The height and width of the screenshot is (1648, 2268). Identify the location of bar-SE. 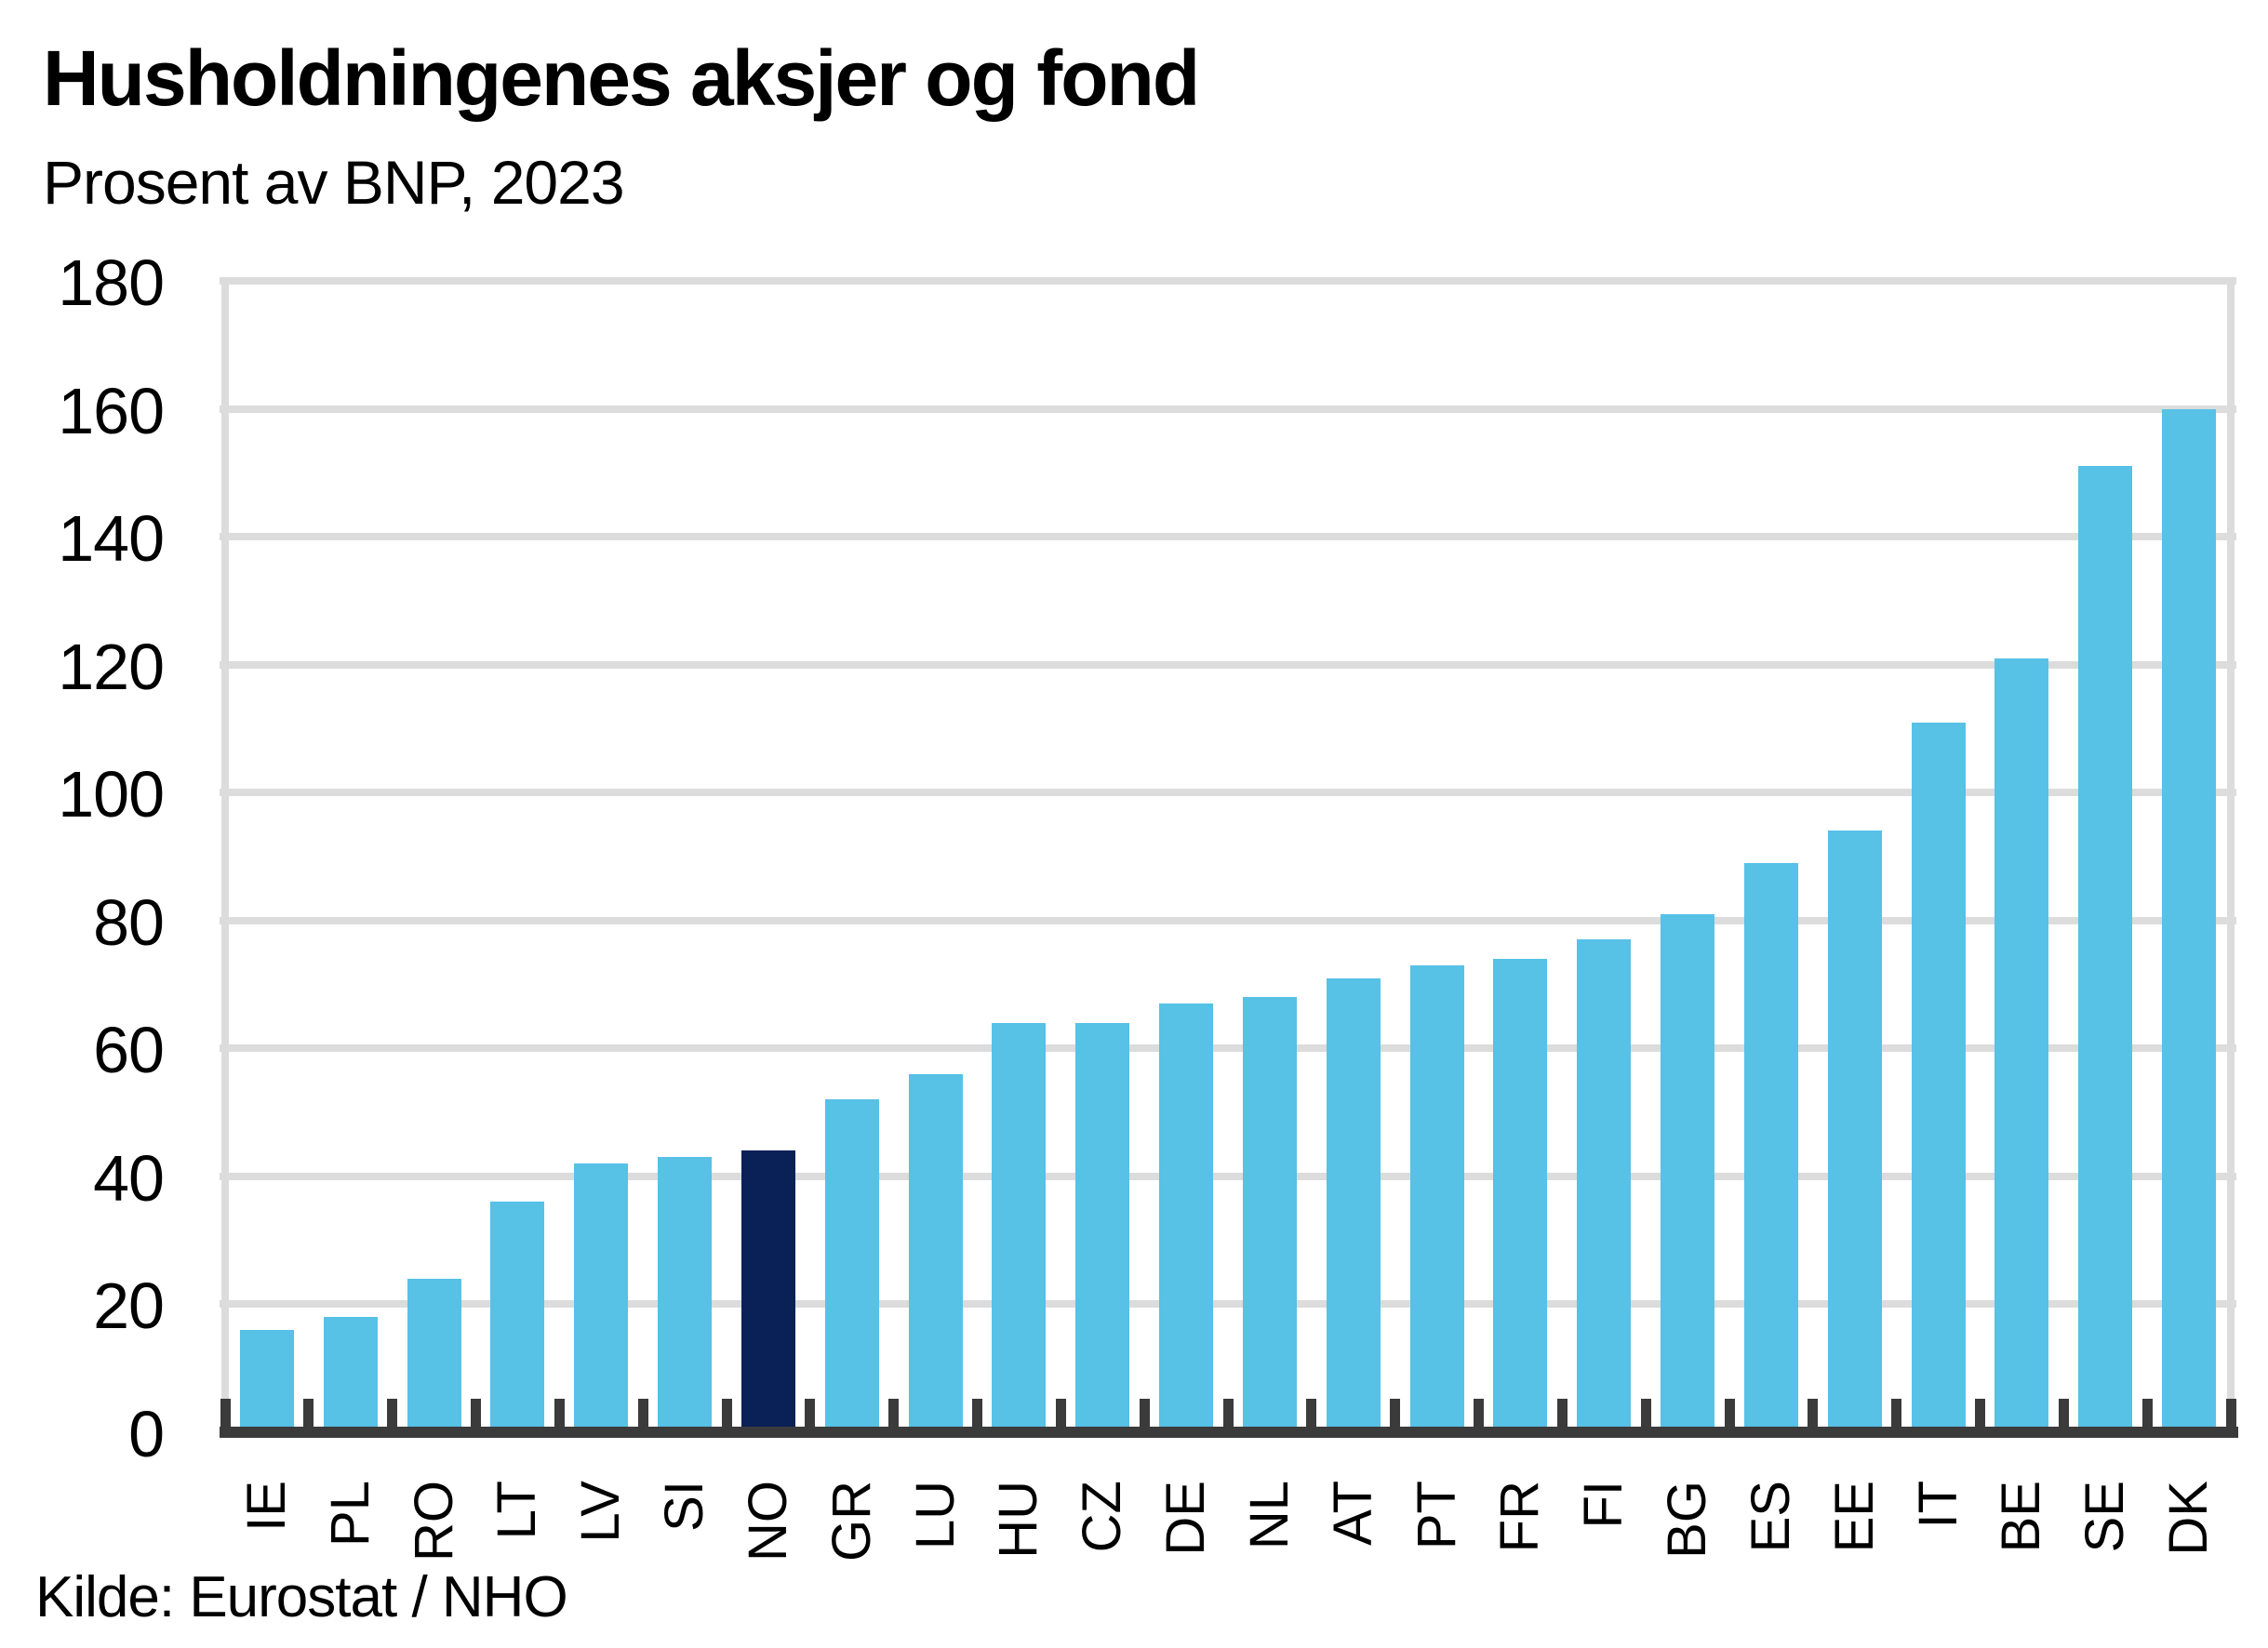
(2105, 949).